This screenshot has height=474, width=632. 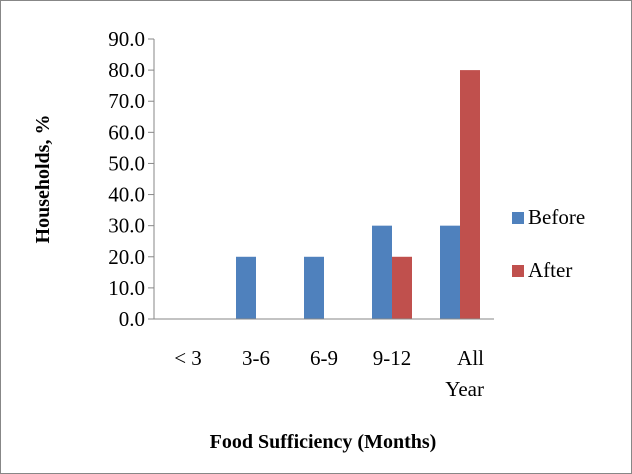 I want to click on x-axis-title: Food Sufficiency (Months), so click(x=323, y=442).